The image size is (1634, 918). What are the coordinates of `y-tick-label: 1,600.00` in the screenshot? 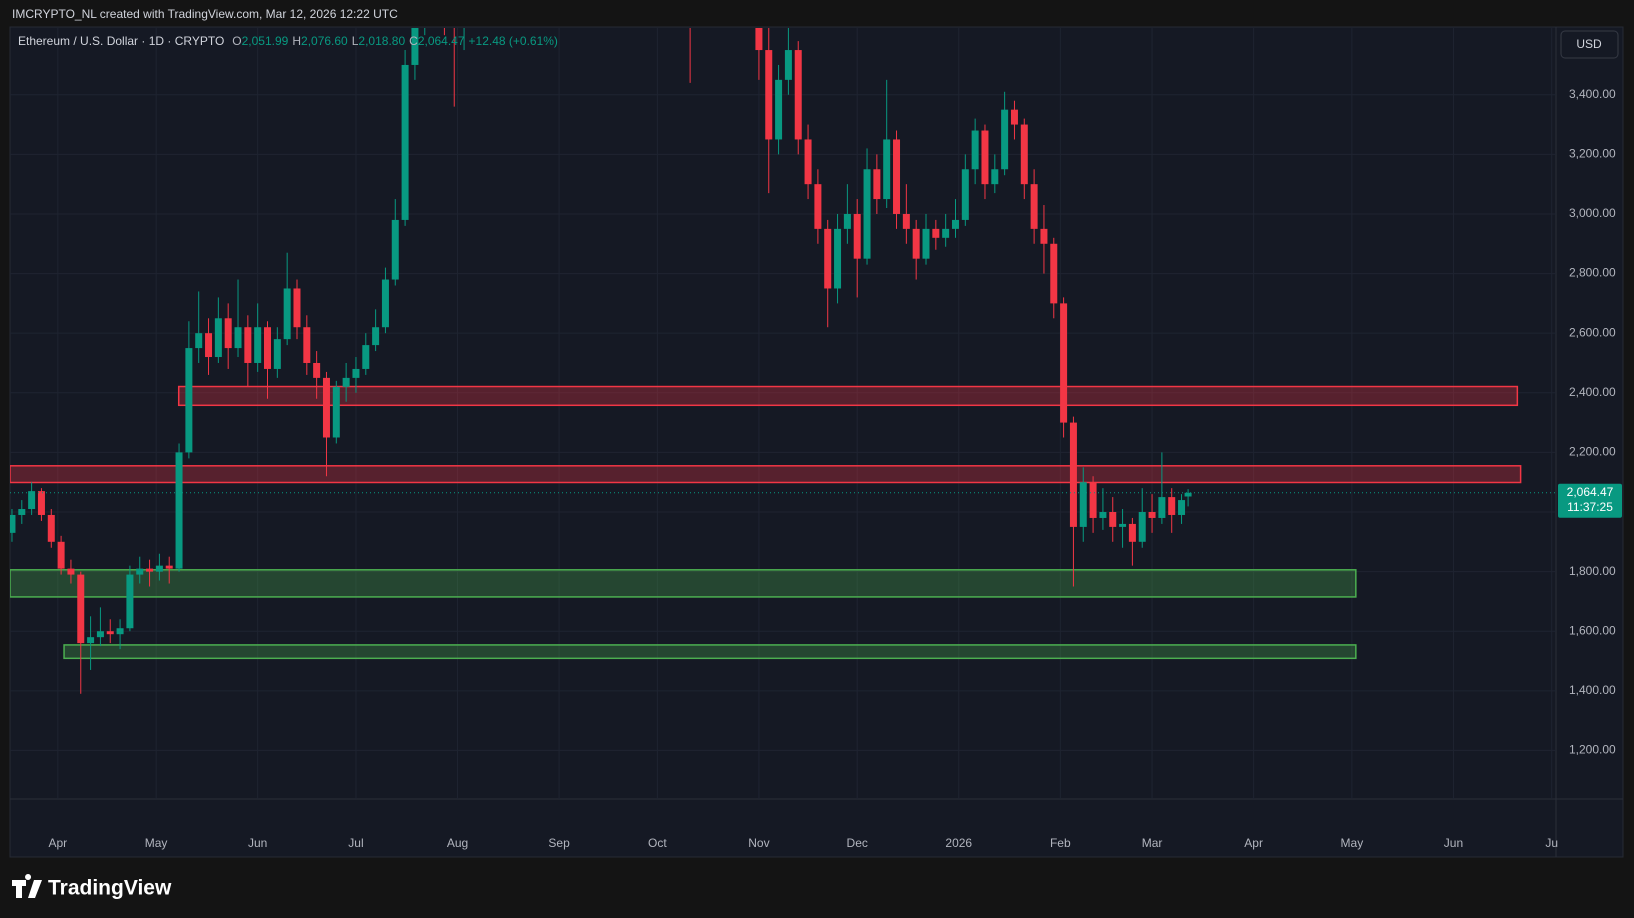 It's located at (1592, 630).